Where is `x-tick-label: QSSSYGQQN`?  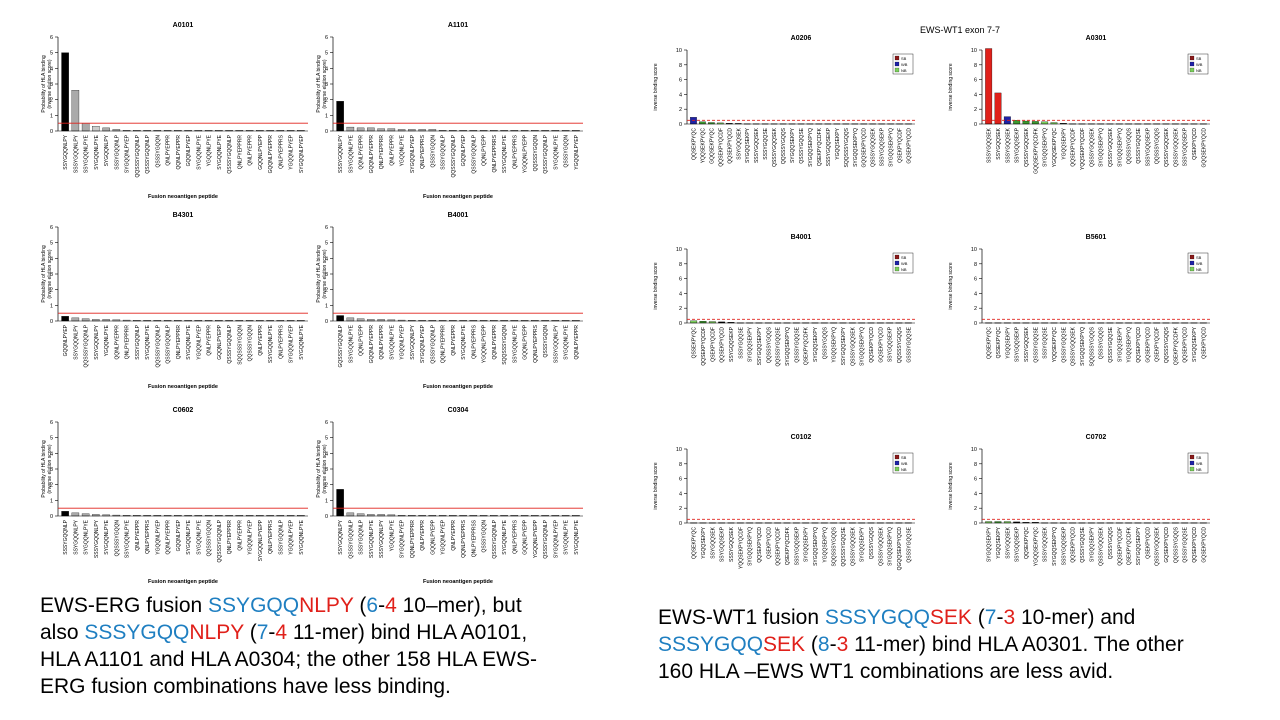
x-tick-label: QSSSYGQQN is located at coordinates (485, 536).